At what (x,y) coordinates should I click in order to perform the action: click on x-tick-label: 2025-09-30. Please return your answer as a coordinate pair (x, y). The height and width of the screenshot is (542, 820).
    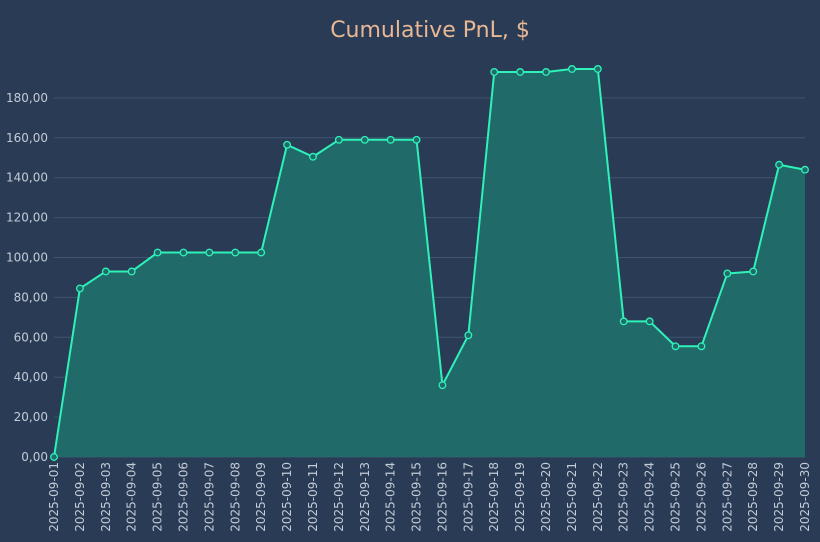
    Looking at the image, I should click on (805, 497).